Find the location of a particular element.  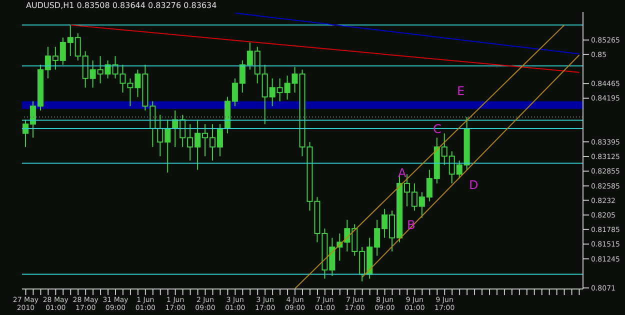

annotation: A is located at coordinates (402, 173).